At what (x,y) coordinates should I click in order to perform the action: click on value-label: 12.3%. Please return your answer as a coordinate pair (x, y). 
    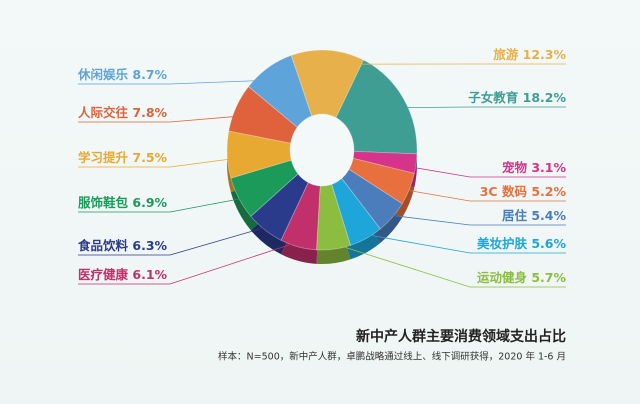
    Looking at the image, I should click on (545, 54).